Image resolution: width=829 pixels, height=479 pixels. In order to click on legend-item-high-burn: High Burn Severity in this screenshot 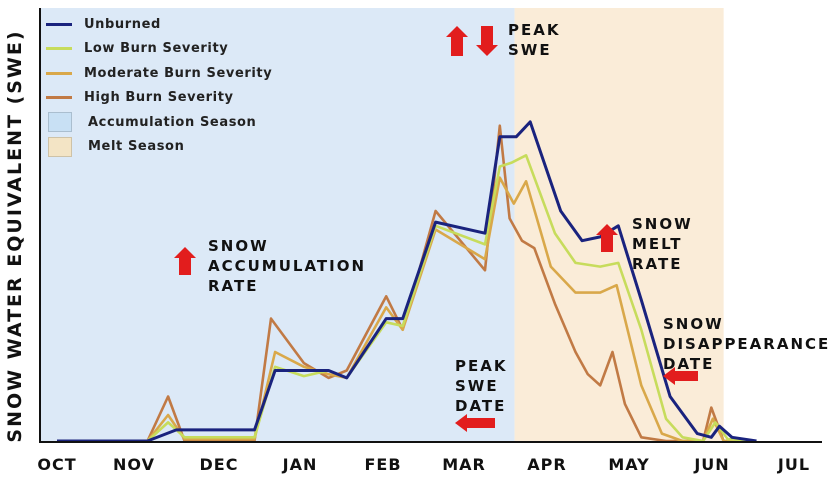, I will do `click(159, 98)`.